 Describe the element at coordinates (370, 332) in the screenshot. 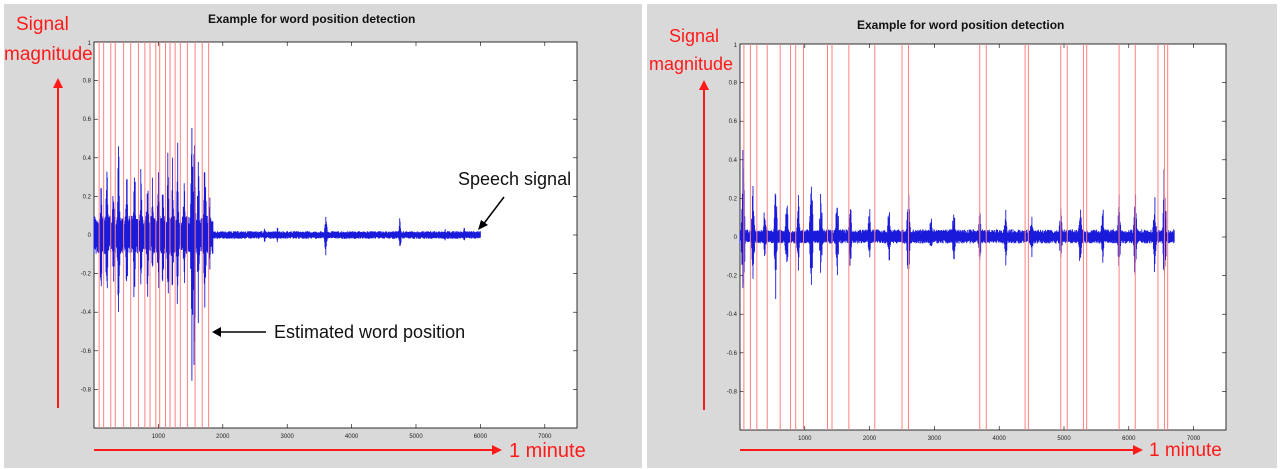

I see `annotation-estimated-word-position: Estimated word position` at that location.